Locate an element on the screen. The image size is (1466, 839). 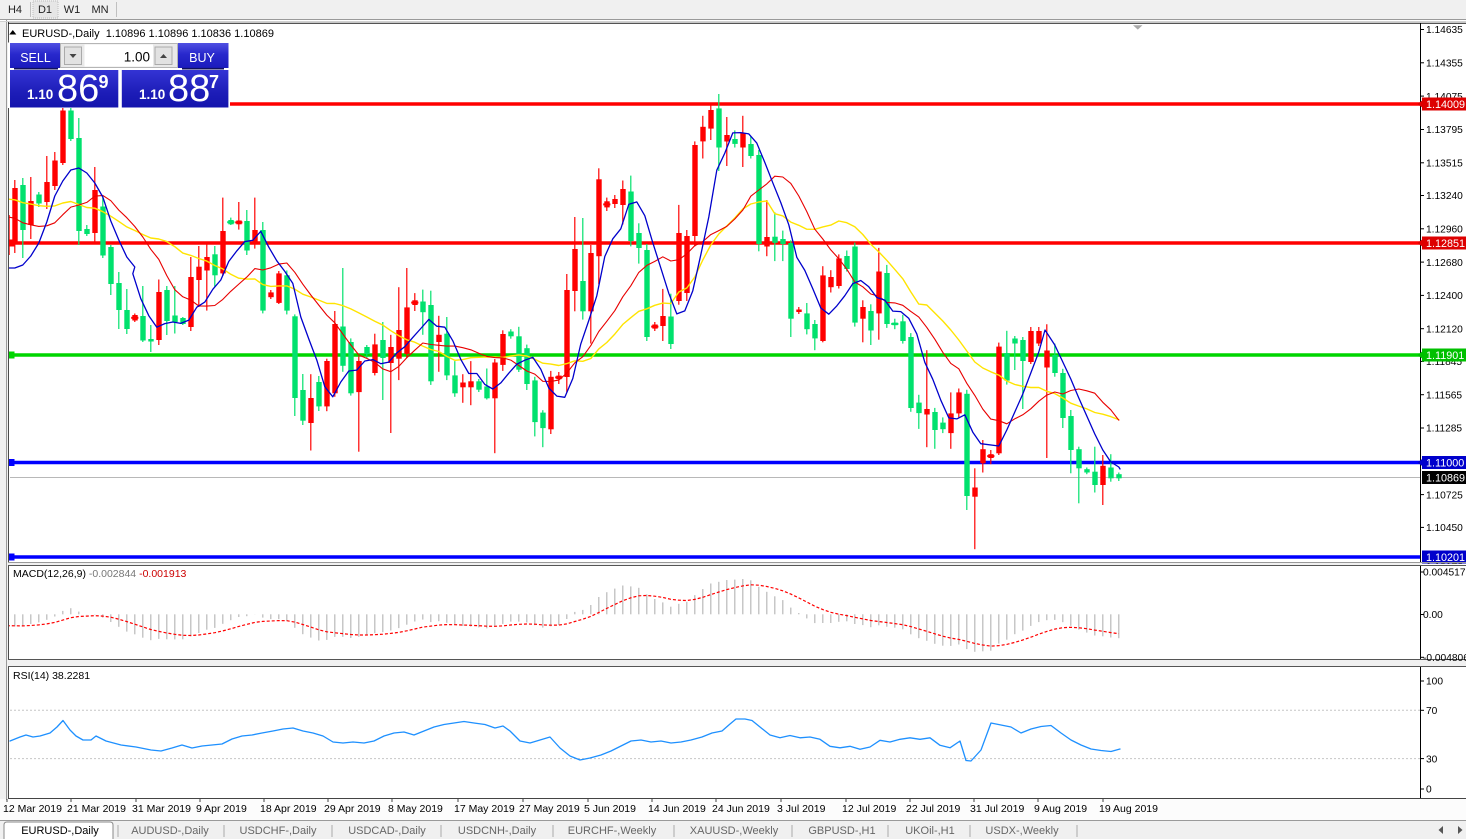
svg-text: 12 Mar 2019 is located at coordinates (32, 809).